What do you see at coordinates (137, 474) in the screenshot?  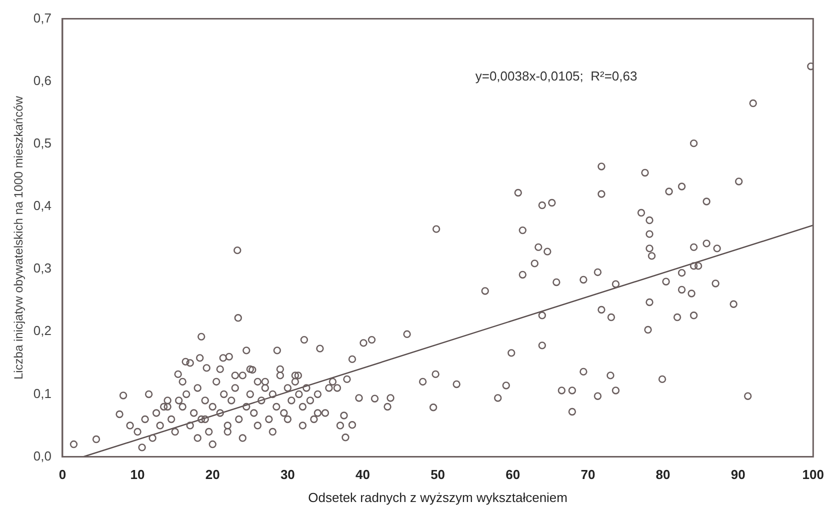 I see `x-tick-label: 10` at bounding box center [137, 474].